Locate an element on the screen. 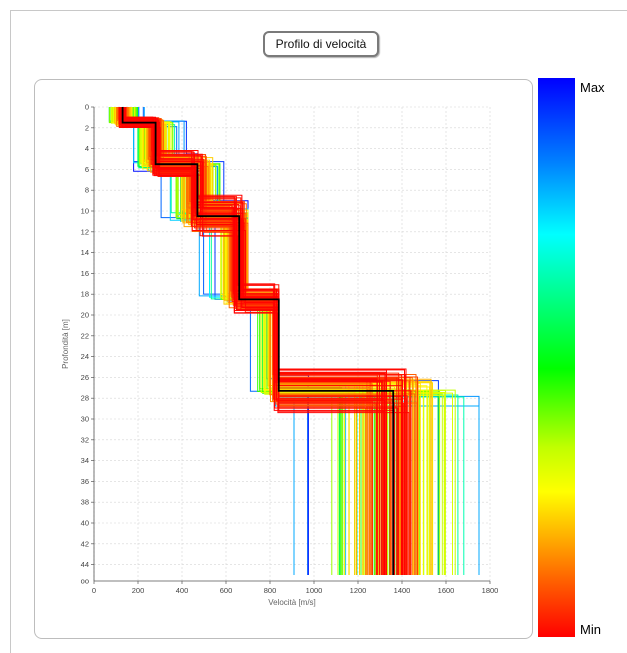 The image size is (627, 653). colorbar-min-label: Min is located at coordinates (590, 629).